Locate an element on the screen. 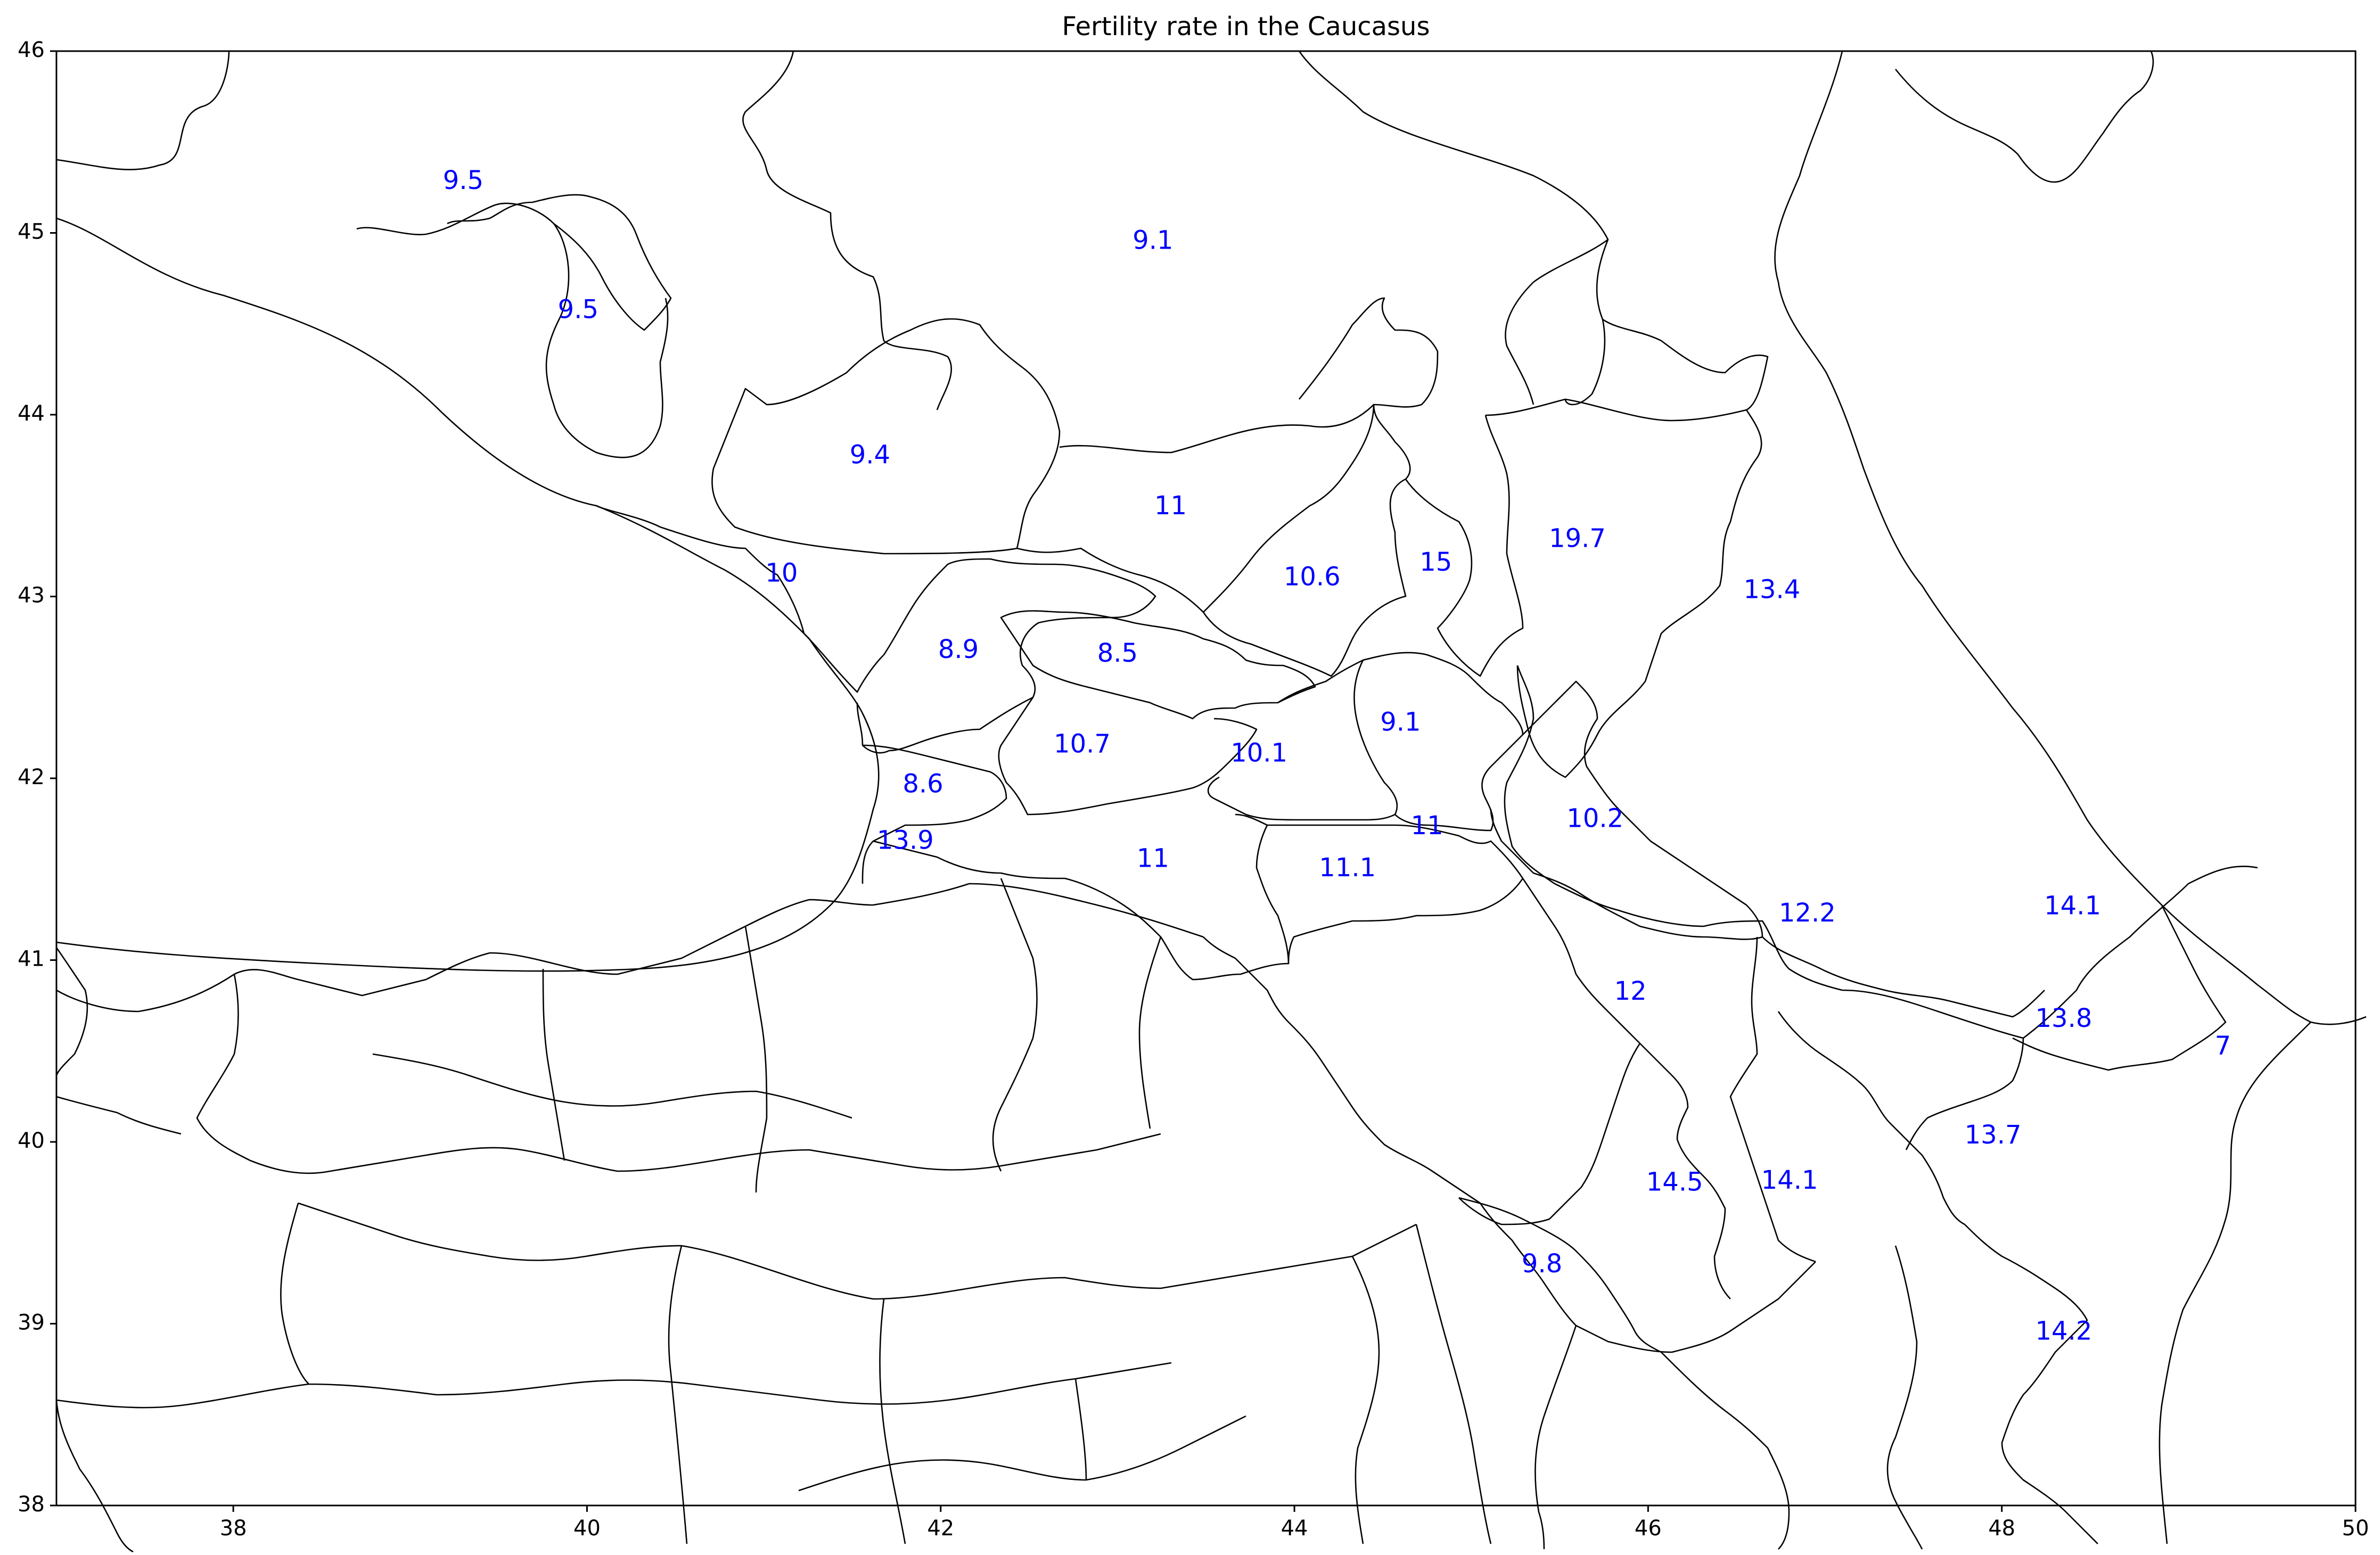  region-value-label: 14.5 is located at coordinates (1675, 1182).